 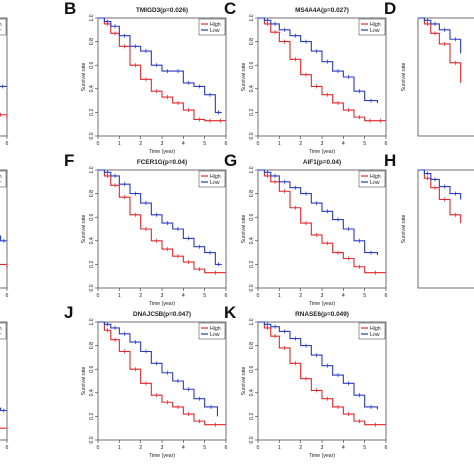 I want to click on panel-title: AIF1(p=0.04), so click(x=322, y=162).